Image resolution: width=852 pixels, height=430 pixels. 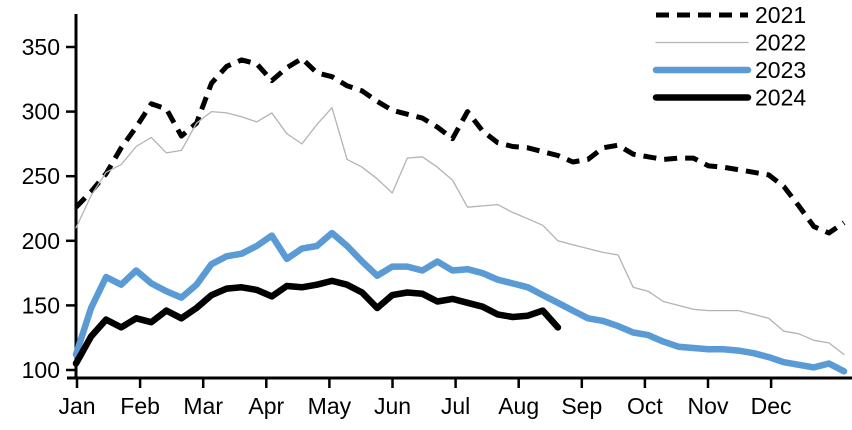 I want to click on x-tick-label: Jun, so click(x=392, y=406).